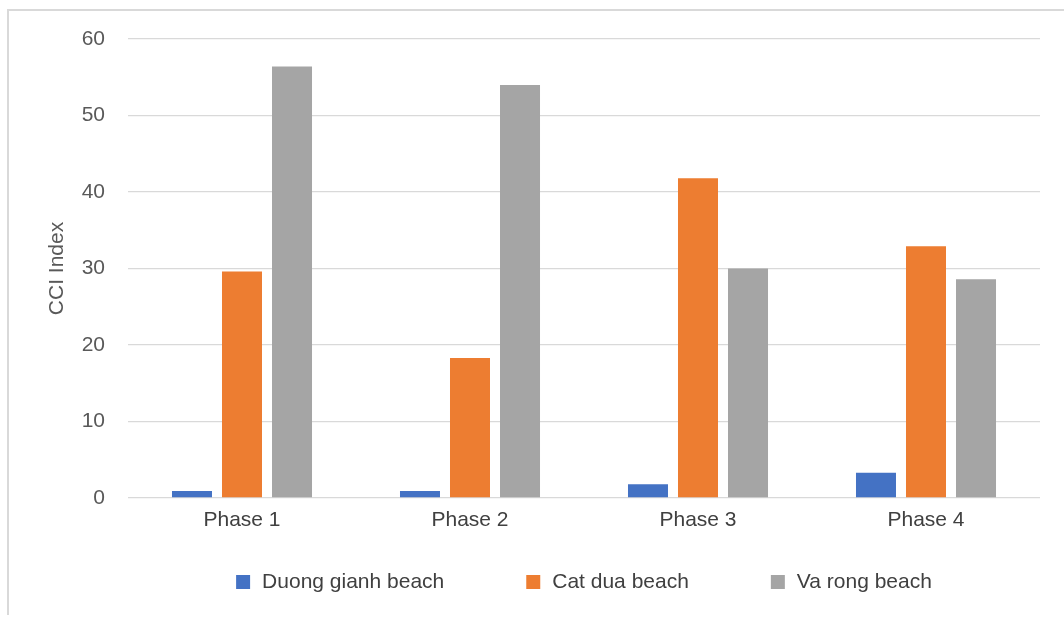 The height and width of the screenshot is (618, 1064). I want to click on x-tick-label: Phase 3, so click(698, 519).